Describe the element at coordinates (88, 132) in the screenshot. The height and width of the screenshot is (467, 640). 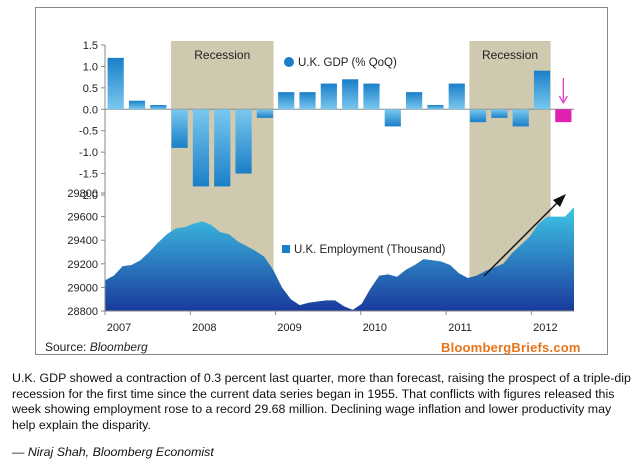
I see `gdp-y-tick-label: -0.5` at that location.